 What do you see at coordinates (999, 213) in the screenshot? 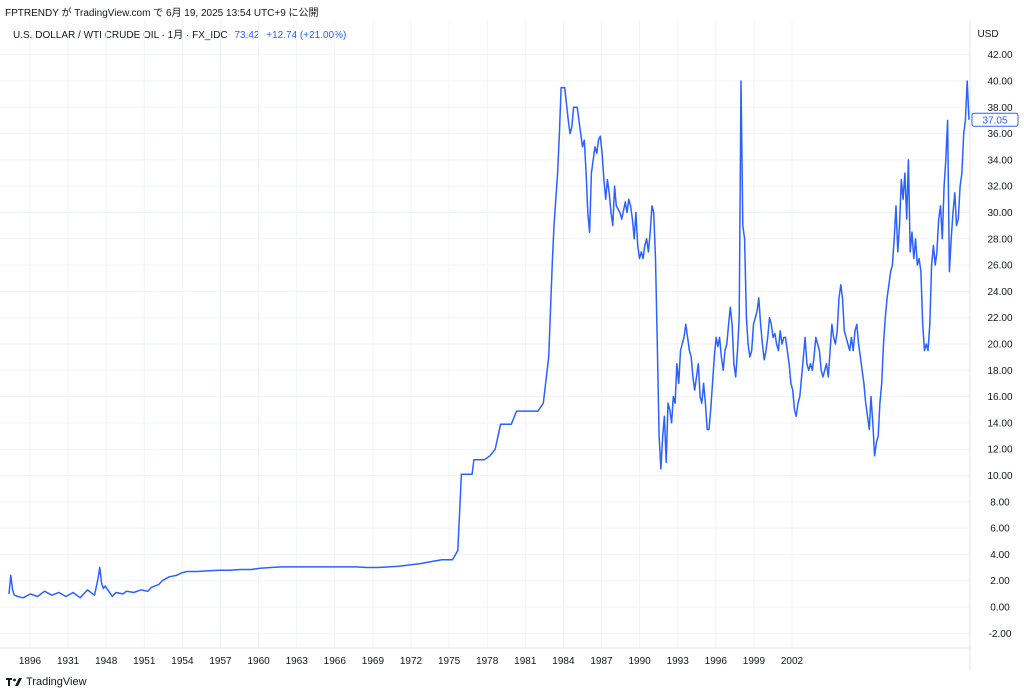
I see `y-tick-label: 30.00` at bounding box center [999, 213].